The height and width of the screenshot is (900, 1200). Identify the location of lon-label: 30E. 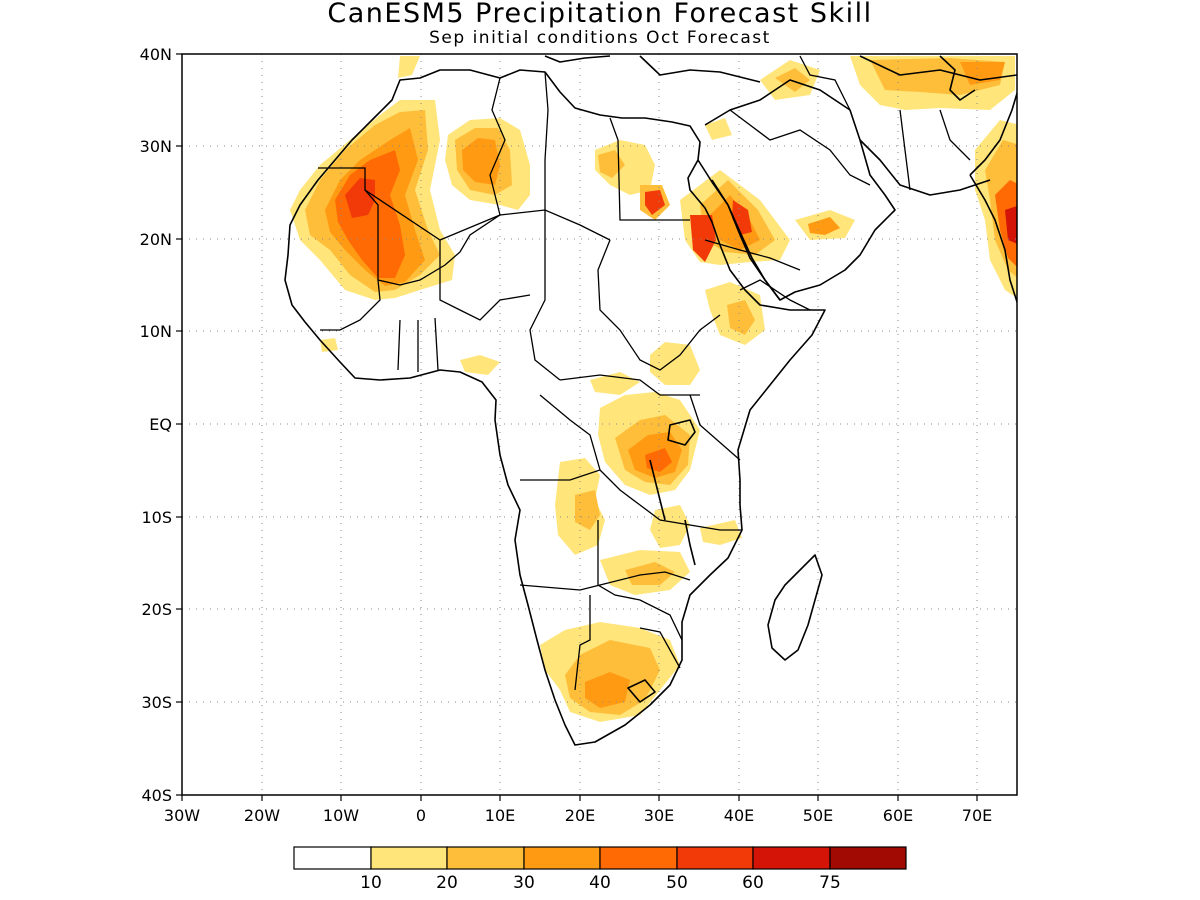
(659, 815).